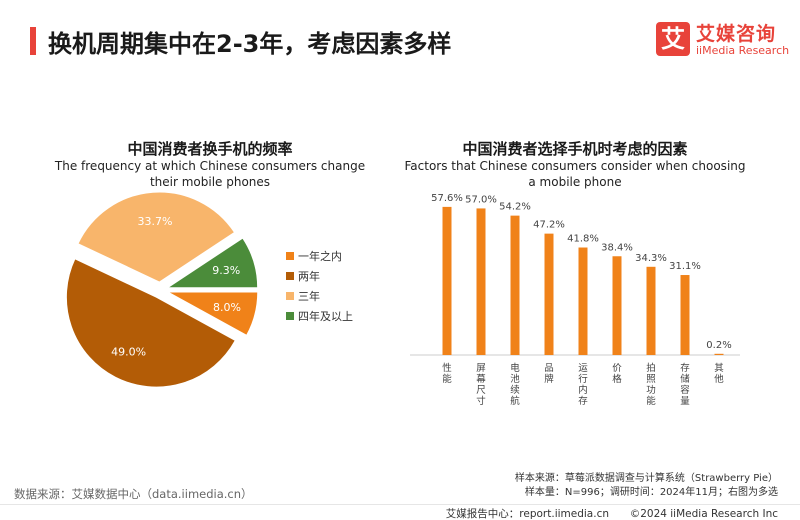  What do you see at coordinates (583, 385) in the screenshot?
I see `bar-category-label-4: 运行内存` at bounding box center [583, 385].